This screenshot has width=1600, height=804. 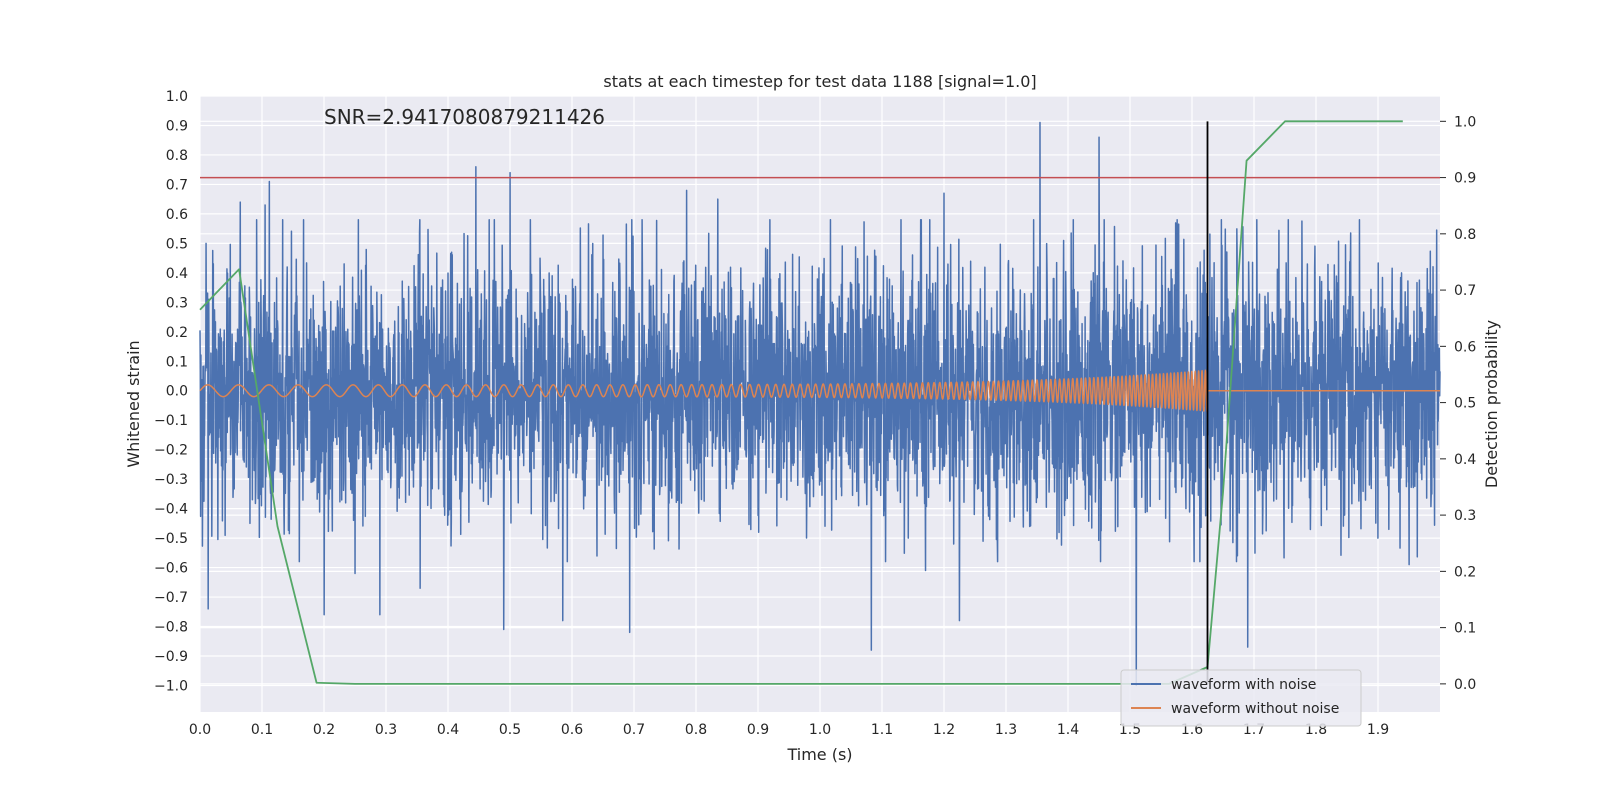 What do you see at coordinates (944, 730) in the screenshot?
I see `x-tick-label: 1.2` at bounding box center [944, 730].